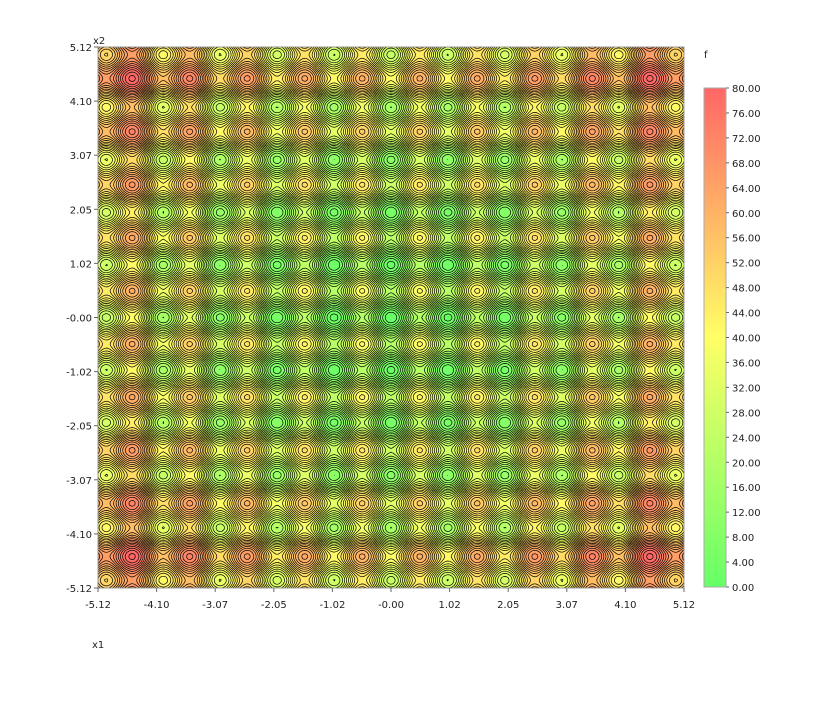 Image resolution: width=834 pixels, height=707 pixels. What do you see at coordinates (746, 438) in the screenshot?
I see `colorbar-tick-label: 24.00` at bounding box center [746, 438].